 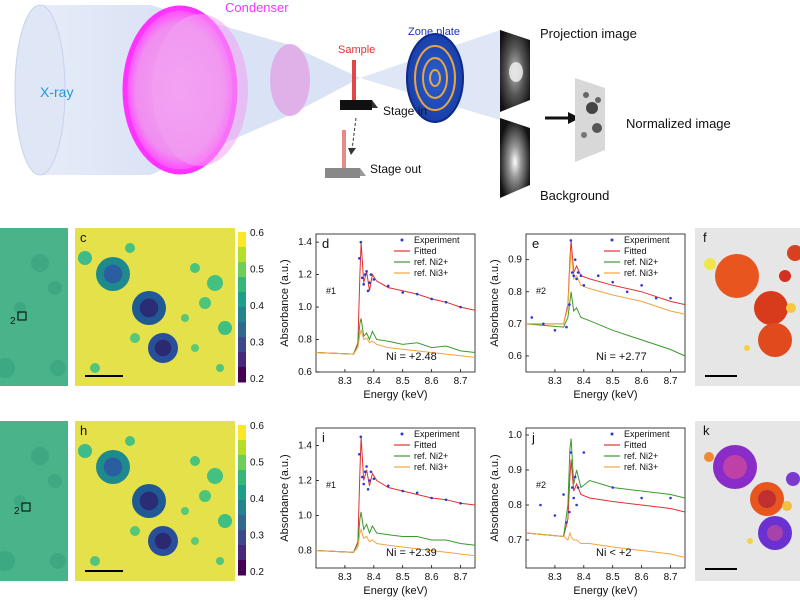 I want to click on y-axis-label: Absorbance (a.u.), so click(x=495, y=302).